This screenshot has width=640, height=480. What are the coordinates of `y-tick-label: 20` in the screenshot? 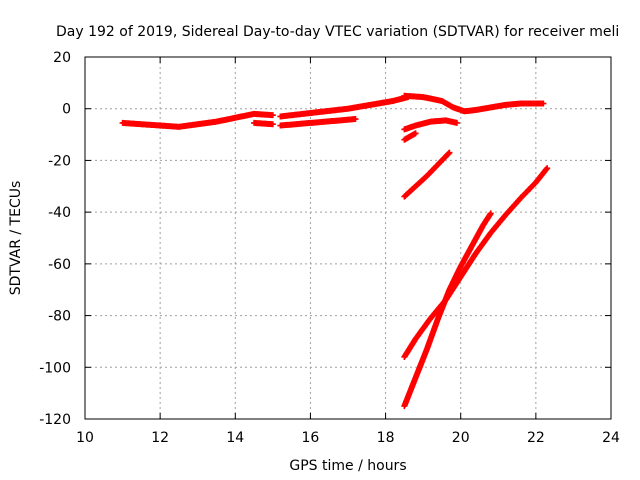 It's located at (62, 58).